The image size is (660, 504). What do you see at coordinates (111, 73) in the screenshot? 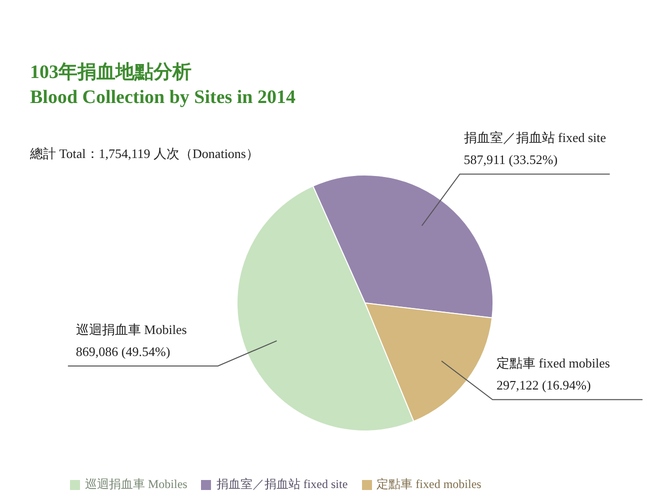
I see `chart-title: 103年捐血地點分析` at bounding box center [111, 73].